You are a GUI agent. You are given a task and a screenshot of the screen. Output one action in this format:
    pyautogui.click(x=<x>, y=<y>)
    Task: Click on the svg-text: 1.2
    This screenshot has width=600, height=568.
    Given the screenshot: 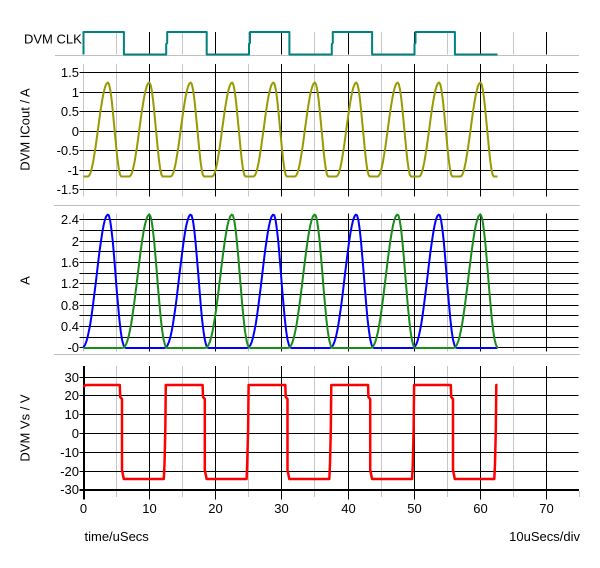 What is the action you would take?
    pyautogui.click(x=70, y=283)
    